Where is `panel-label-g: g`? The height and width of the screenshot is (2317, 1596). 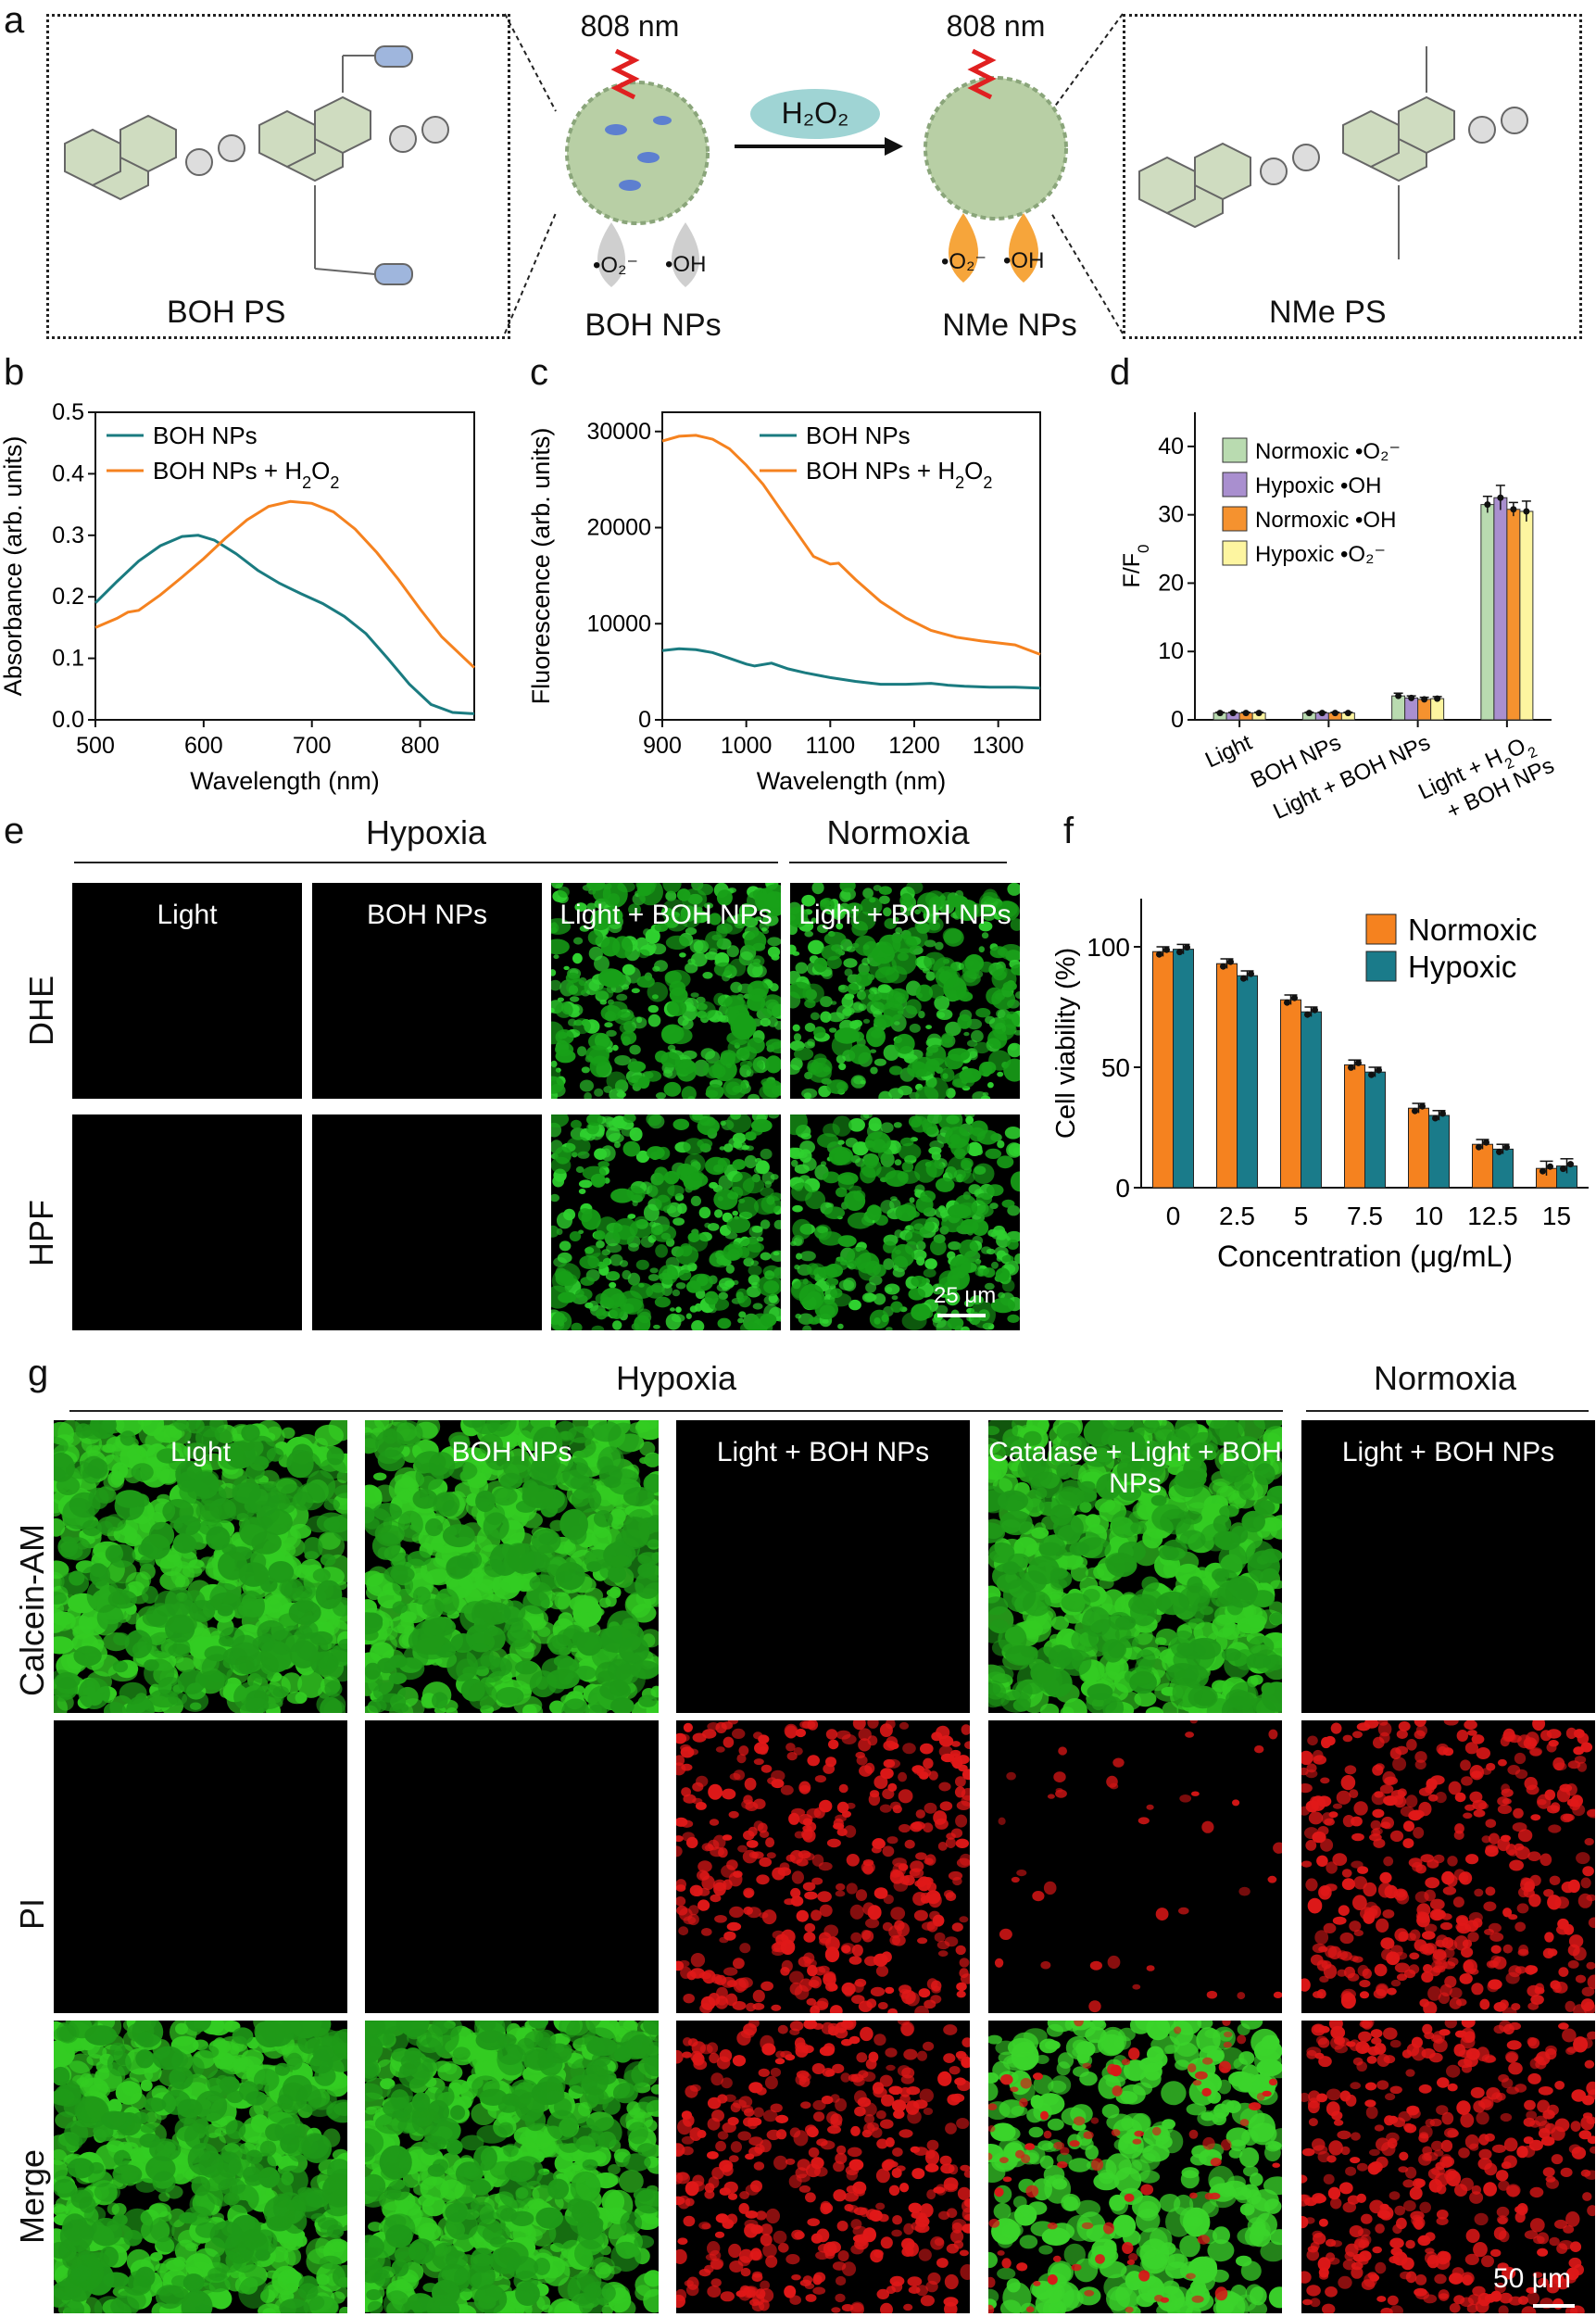 panel-label-g: g is located at coordinates (38, 1373).